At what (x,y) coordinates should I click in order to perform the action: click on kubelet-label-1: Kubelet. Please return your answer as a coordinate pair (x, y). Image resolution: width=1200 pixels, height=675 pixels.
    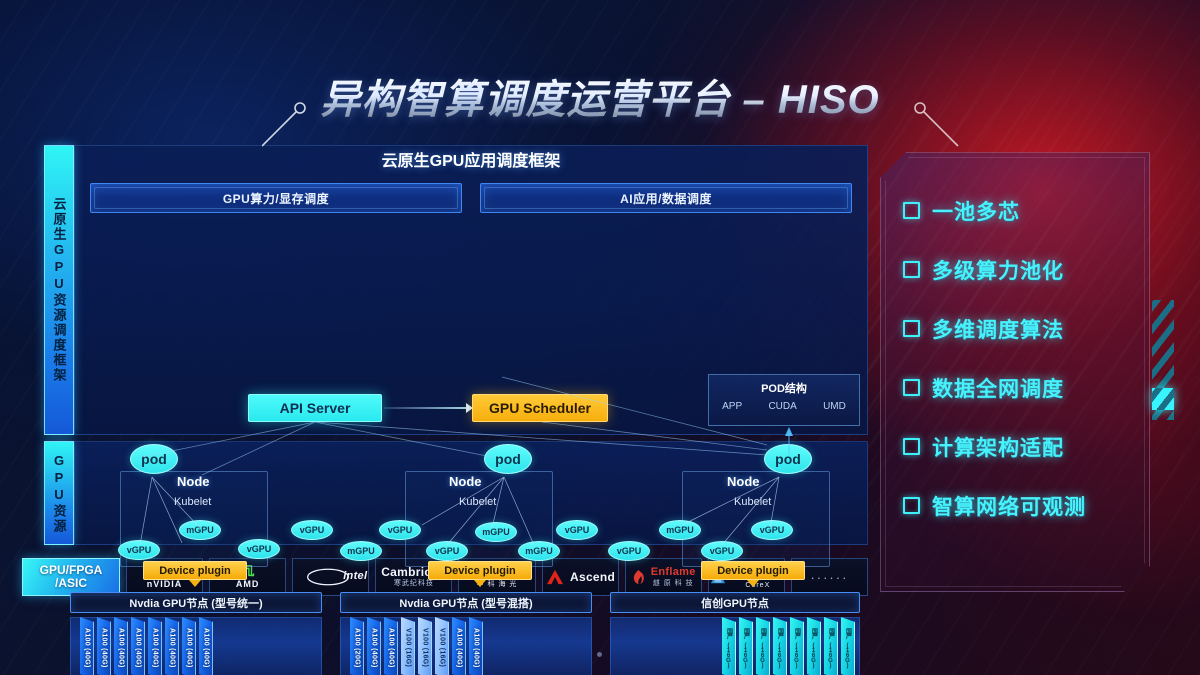
    Looking at the image, I should click on (193, 502).